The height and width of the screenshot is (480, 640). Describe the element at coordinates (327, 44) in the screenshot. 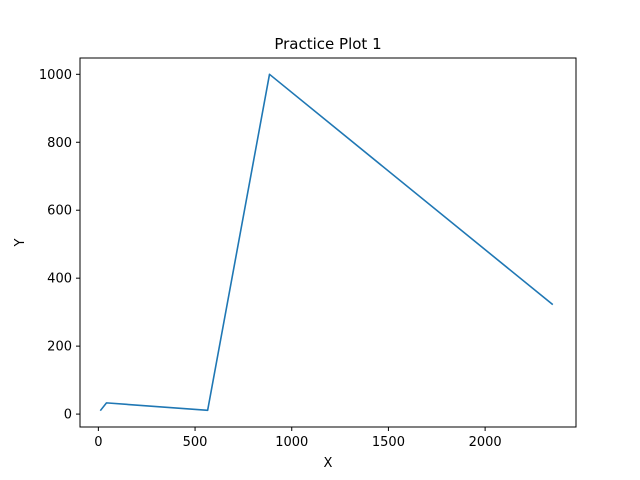

I see `chart-title: Practice Plot 1` at that location.